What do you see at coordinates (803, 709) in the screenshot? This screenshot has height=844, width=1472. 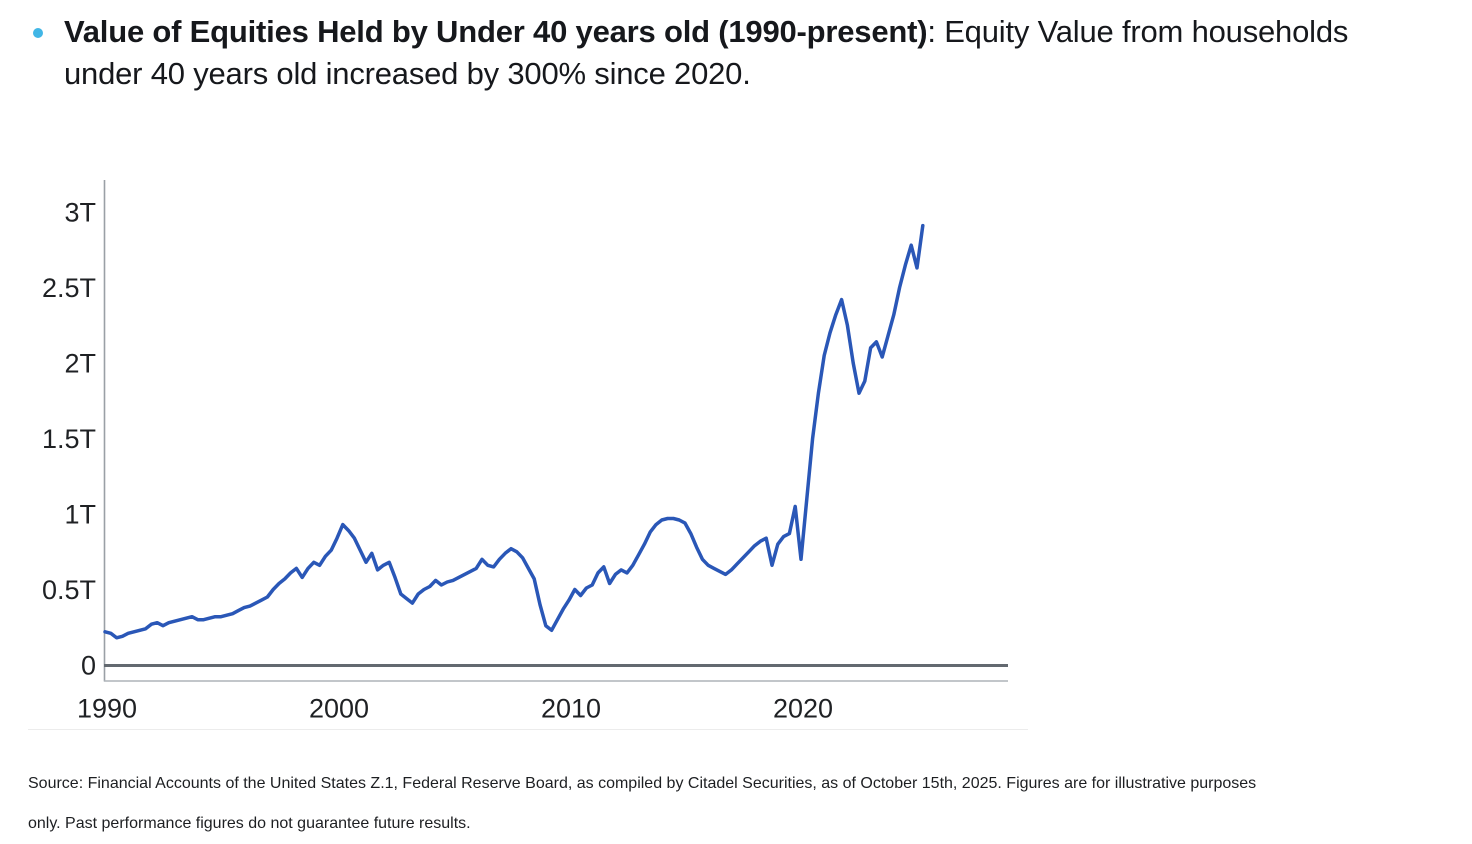 I see `x-tick-label: 2020` at bounding box center [803, 709].